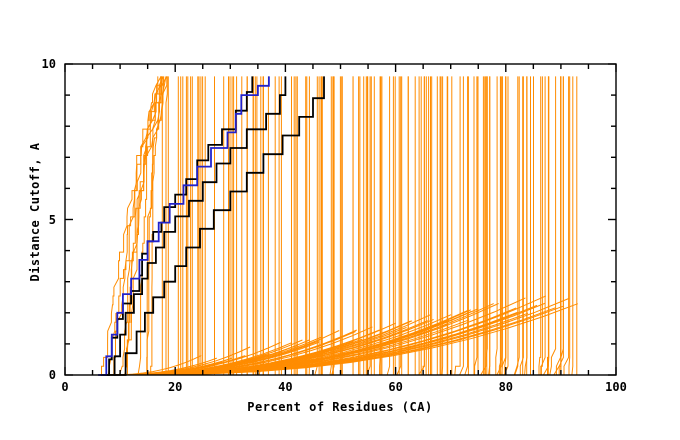 This screenshot has width=680, height=440. Describe the element at coordinates (648, 220) in the screenshot. I see `clip-right` at that location.